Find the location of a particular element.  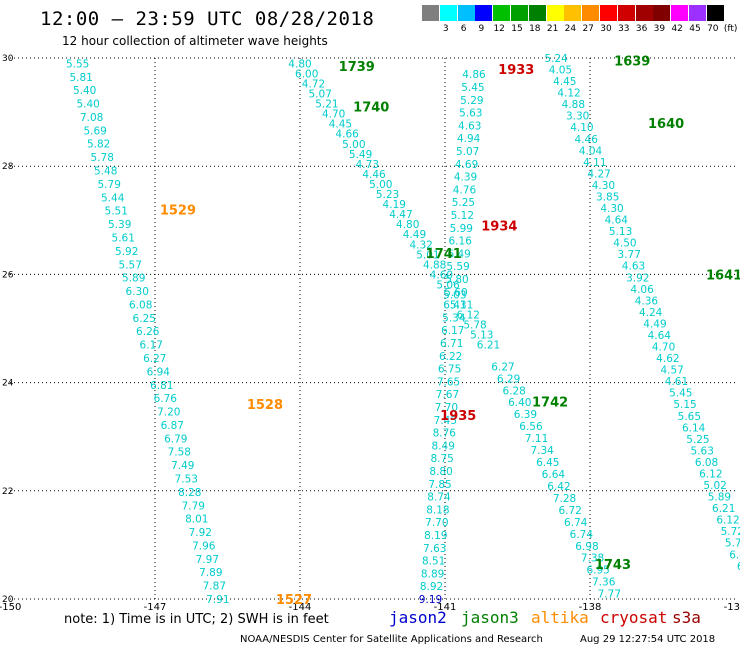

wave-height-value: 7.70 is located at coordinates (436, 523).